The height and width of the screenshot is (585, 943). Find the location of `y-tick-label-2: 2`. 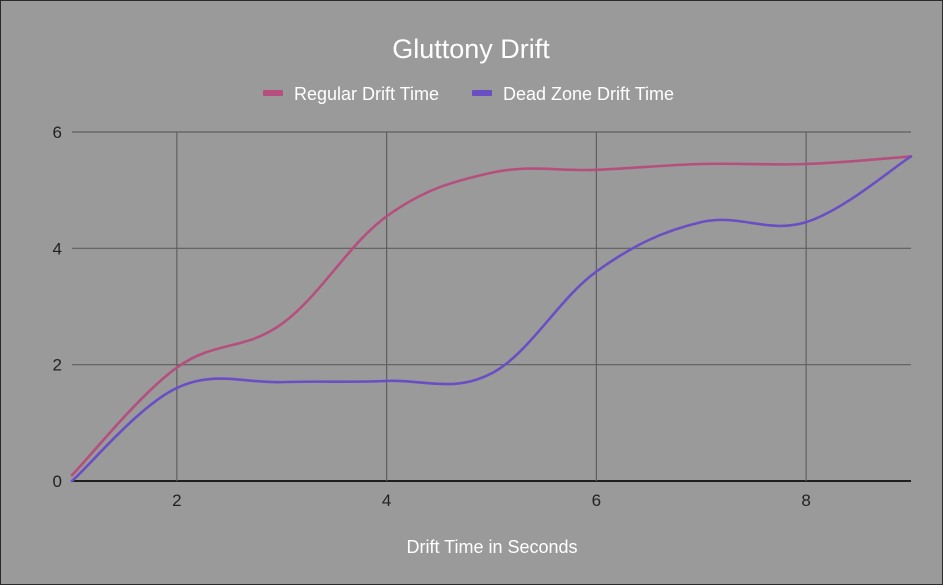

y-tick-label-2: 2 is located at coordinates (57, 365).